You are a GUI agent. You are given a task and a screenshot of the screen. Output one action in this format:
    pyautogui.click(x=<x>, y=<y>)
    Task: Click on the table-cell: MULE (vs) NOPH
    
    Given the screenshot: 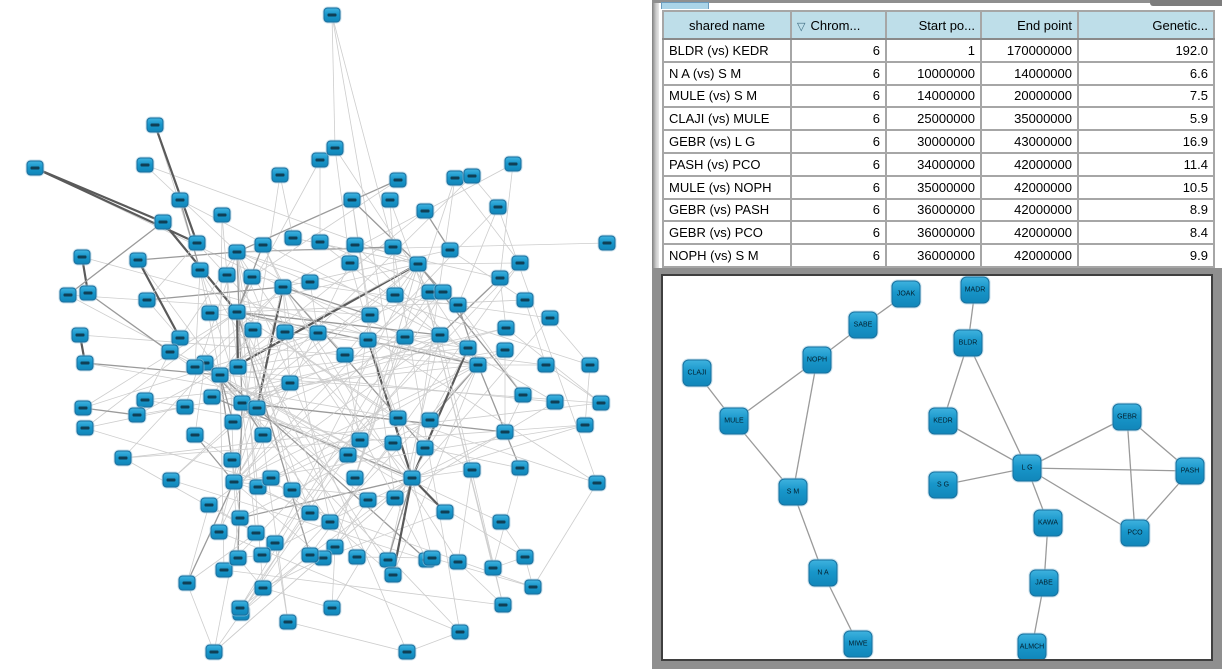 What is the action you would take?
    pyautogui.click(x=727, y=187)
    